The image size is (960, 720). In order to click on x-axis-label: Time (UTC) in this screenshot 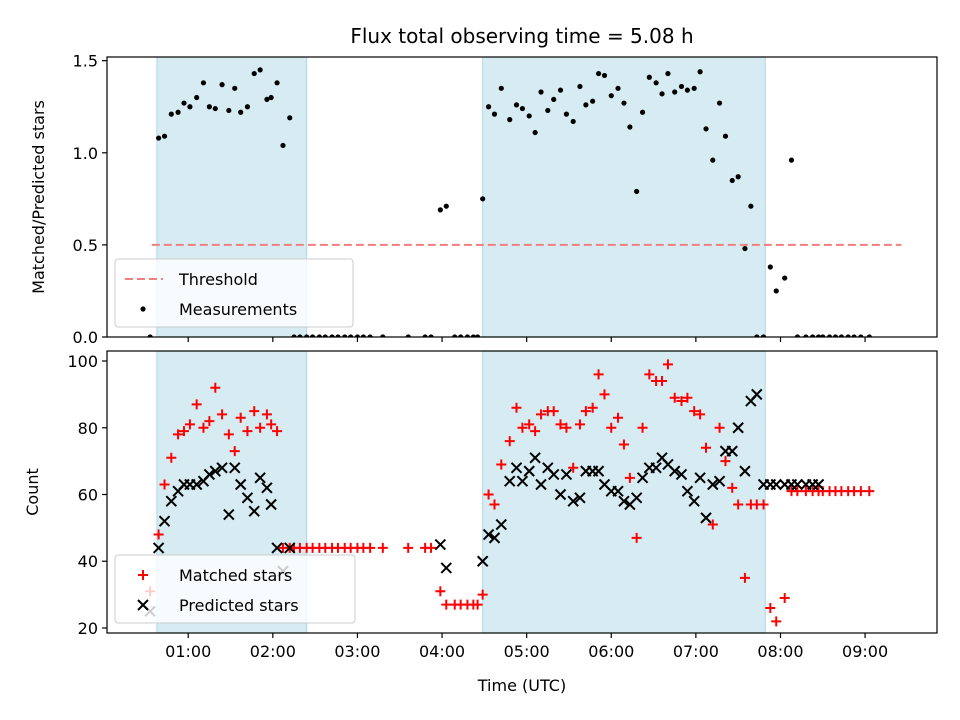, I will do `click(521, 685)`.